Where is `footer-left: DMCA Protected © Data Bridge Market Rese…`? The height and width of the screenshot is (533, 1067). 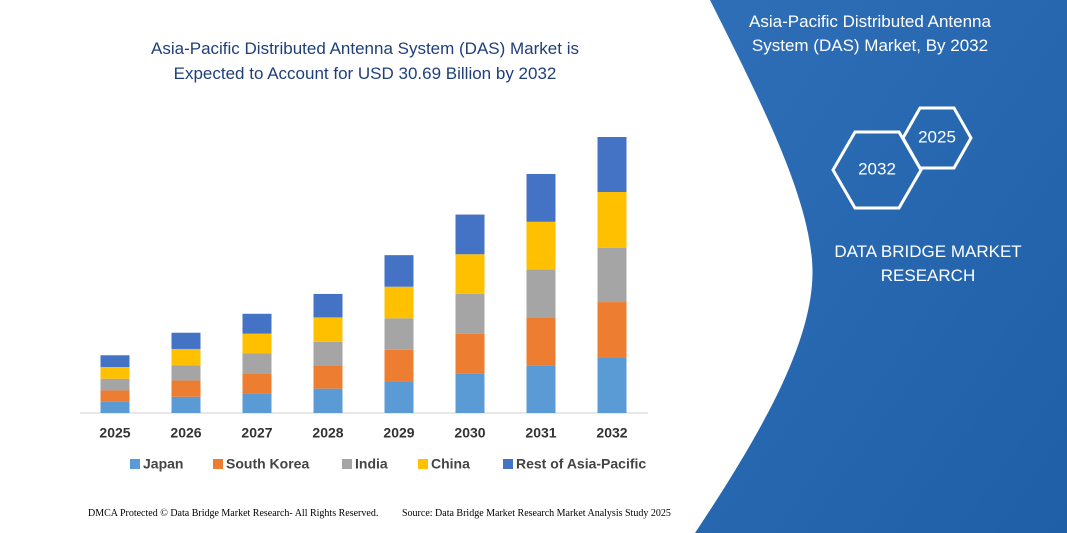
footer-left: DMCA Protected © Data Bridge Market Rese… is located at coordinates (233, 513).